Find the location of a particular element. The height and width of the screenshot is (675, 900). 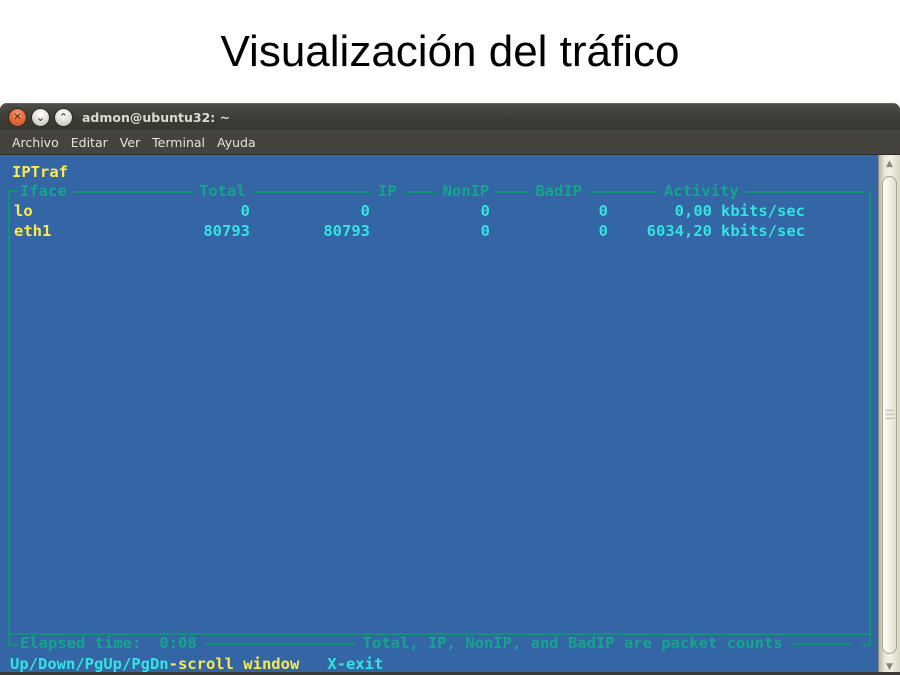

column-header-activity: Activity is located at coordinates (701, 190).